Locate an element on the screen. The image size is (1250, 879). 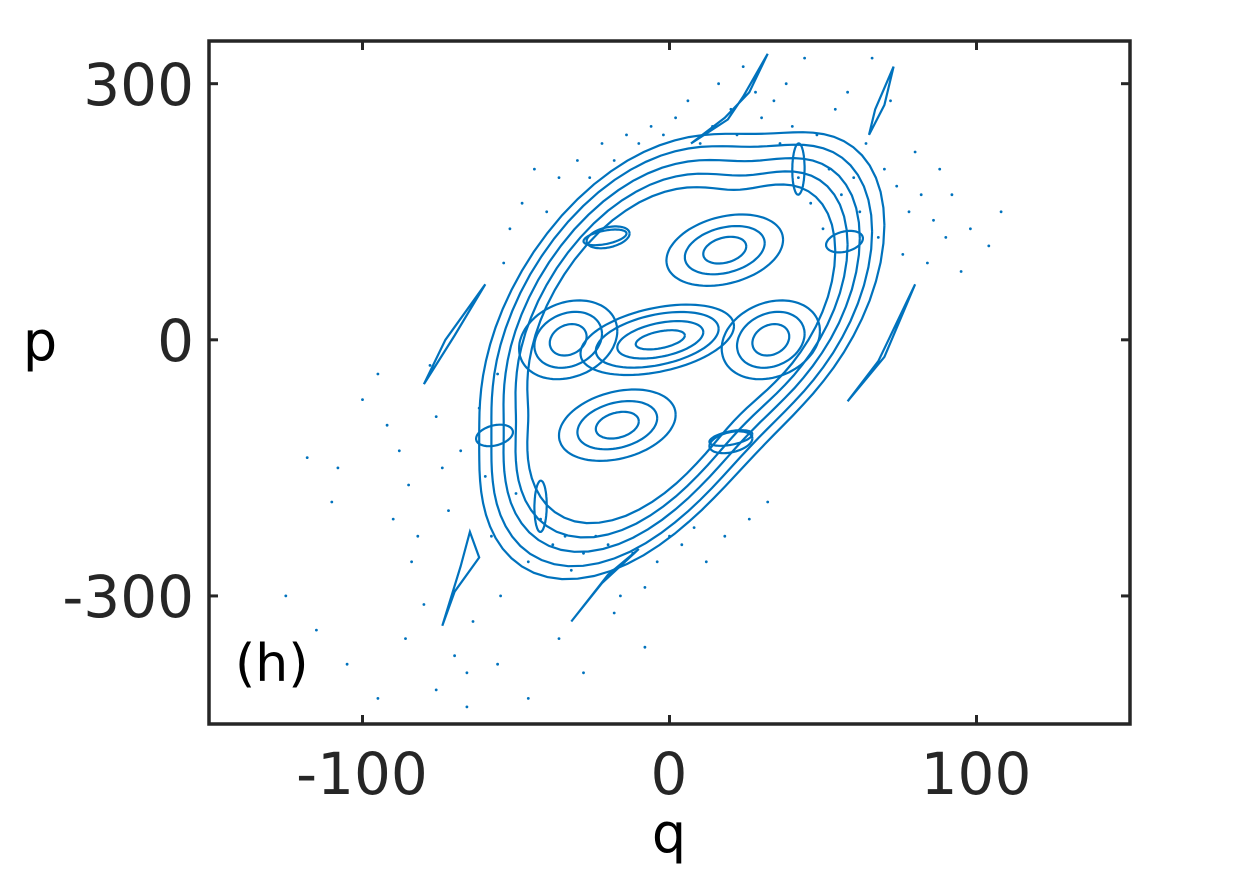
x-tick-label: 100 is located at coordinates (976, 774).